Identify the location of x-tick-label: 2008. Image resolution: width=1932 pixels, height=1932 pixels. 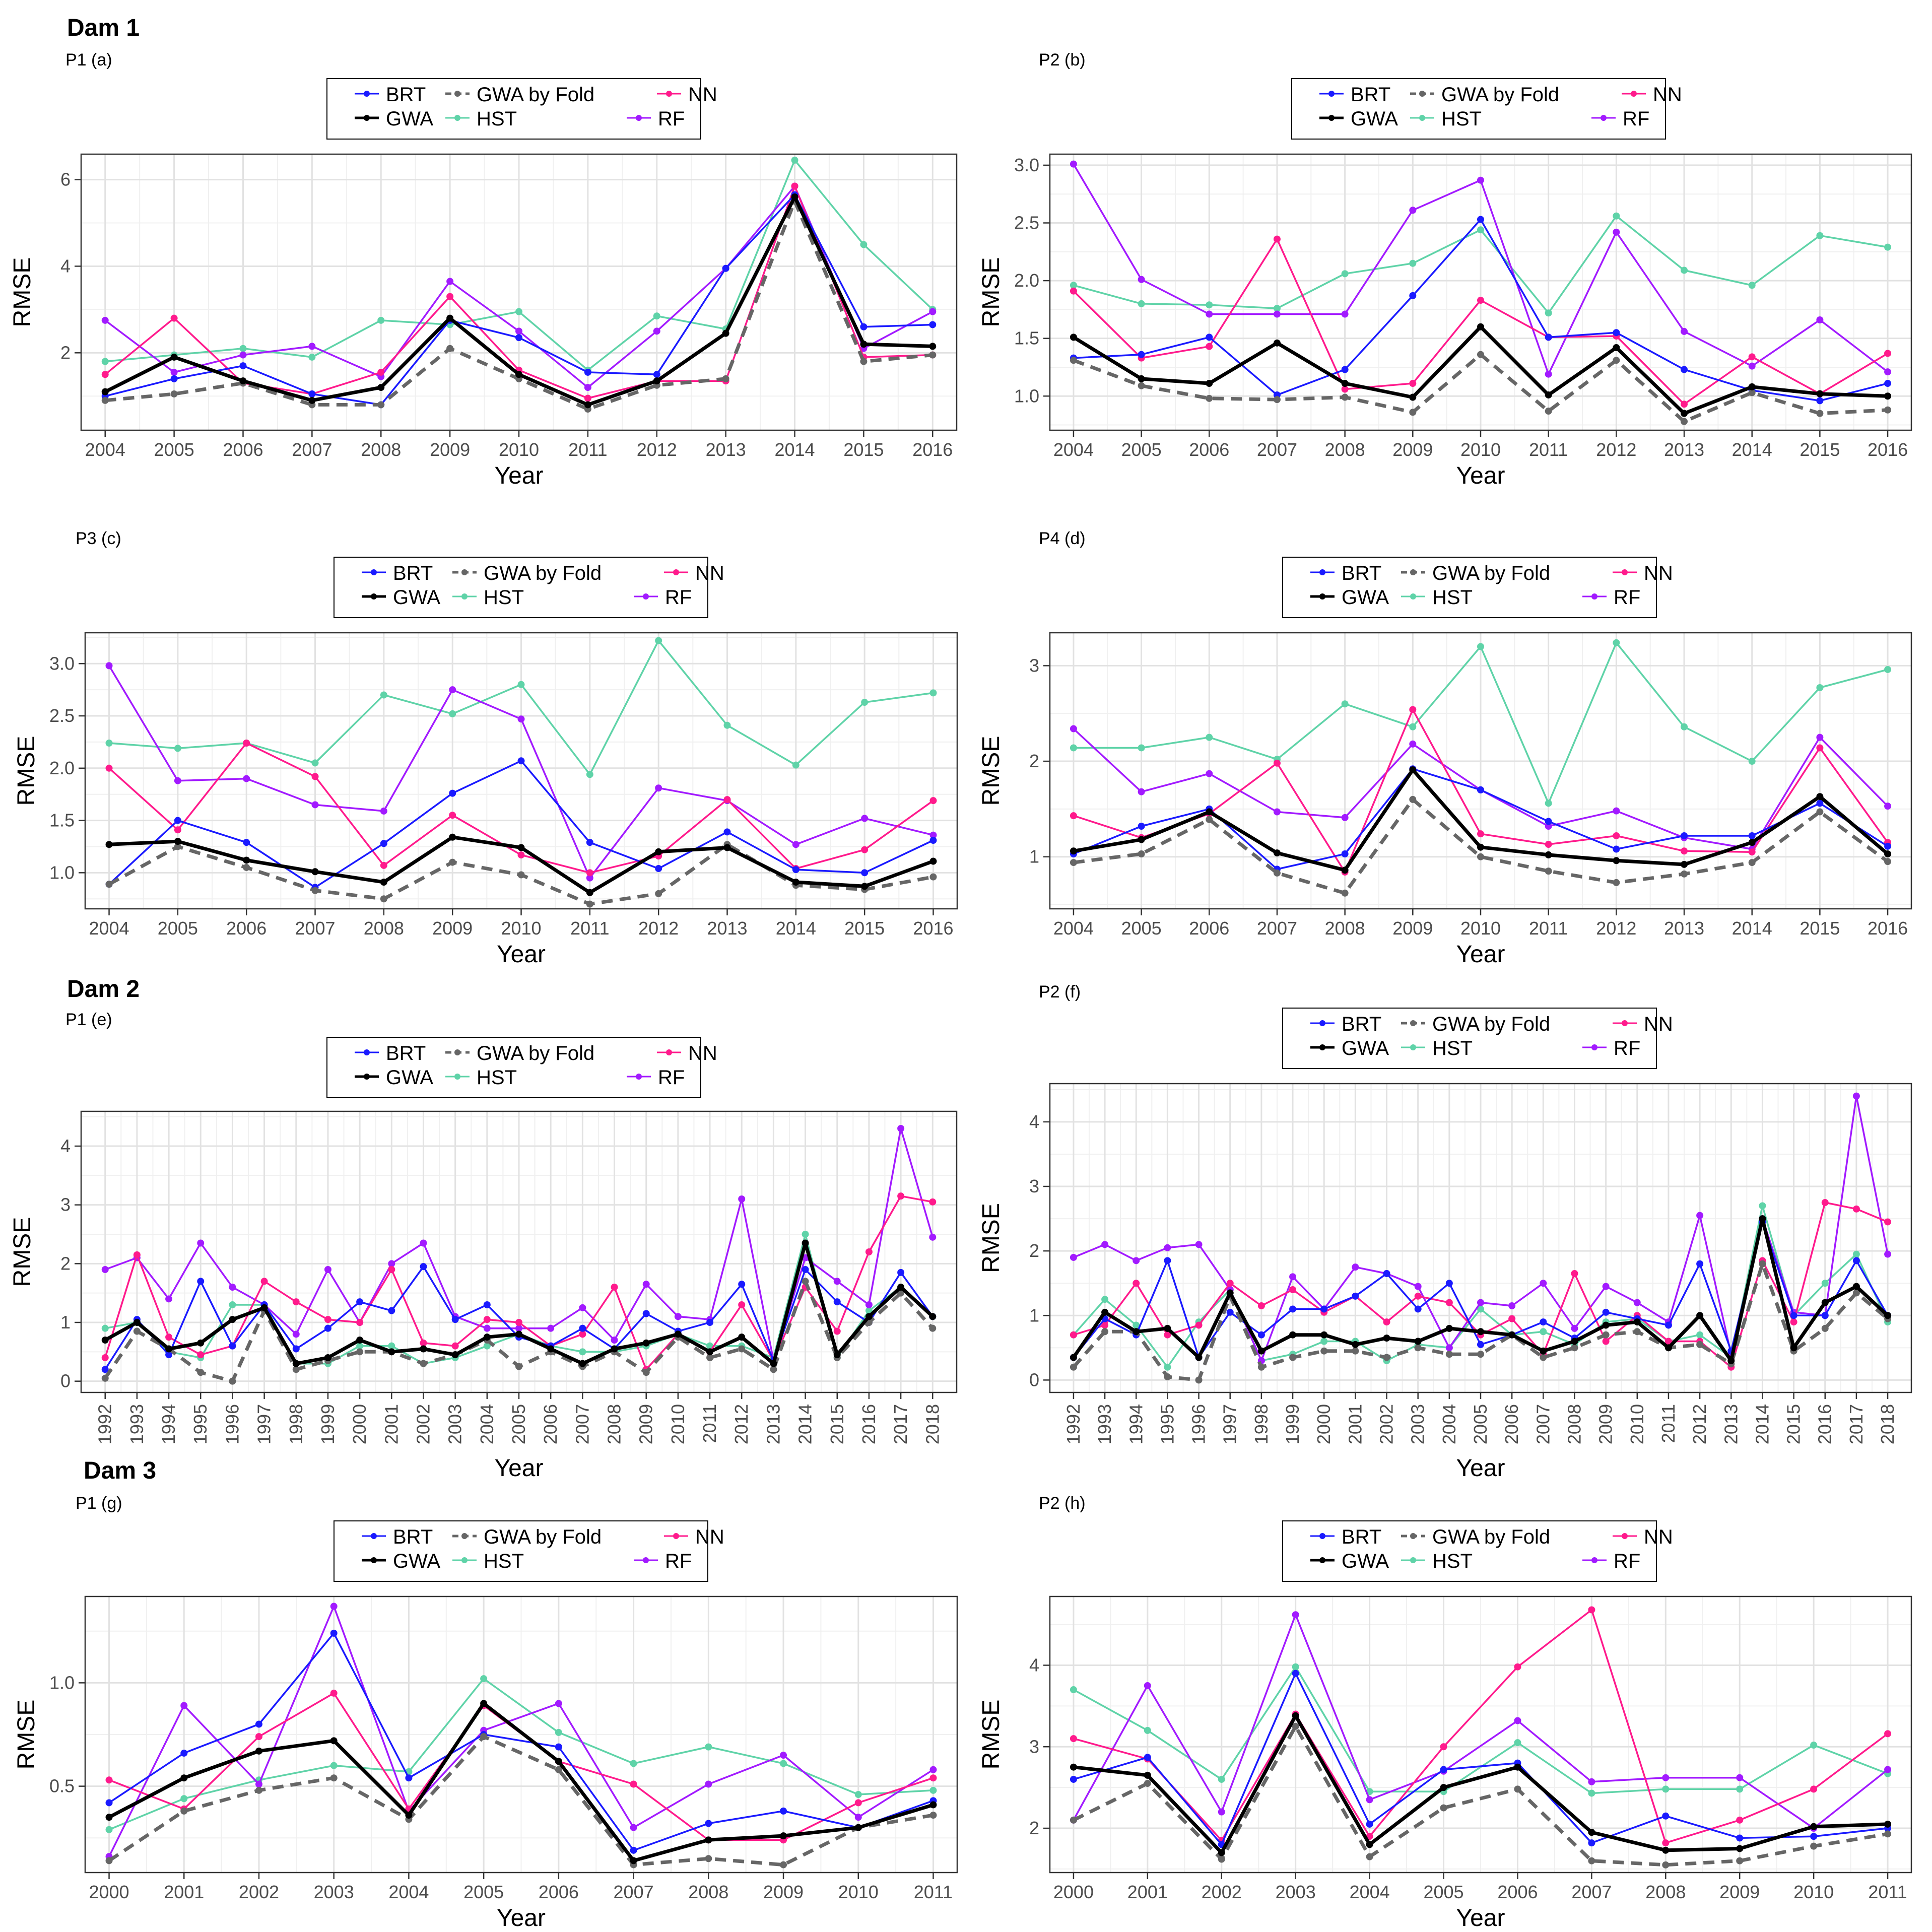
(381, 449).